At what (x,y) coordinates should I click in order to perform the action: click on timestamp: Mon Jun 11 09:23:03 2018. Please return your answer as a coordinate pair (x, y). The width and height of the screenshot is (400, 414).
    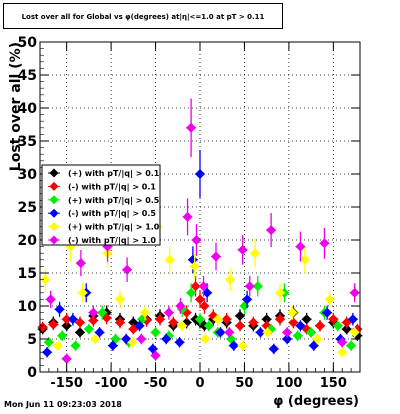
    Looking at the image, I should click on (63, 404).